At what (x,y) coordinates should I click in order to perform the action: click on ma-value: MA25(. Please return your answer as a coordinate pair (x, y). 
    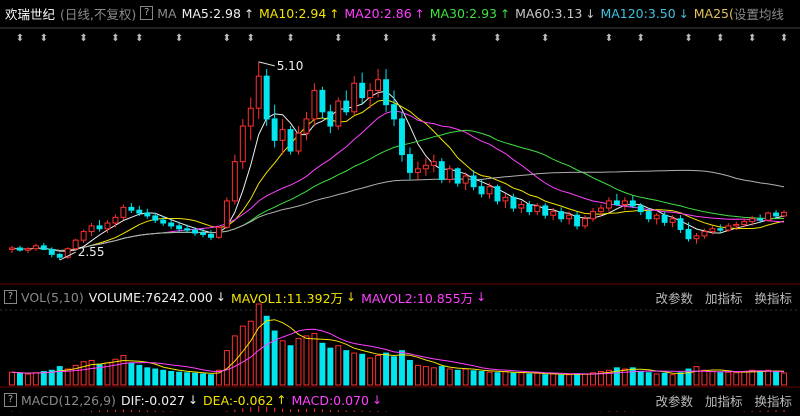
    Looking at the image, I should click on (713, 13).